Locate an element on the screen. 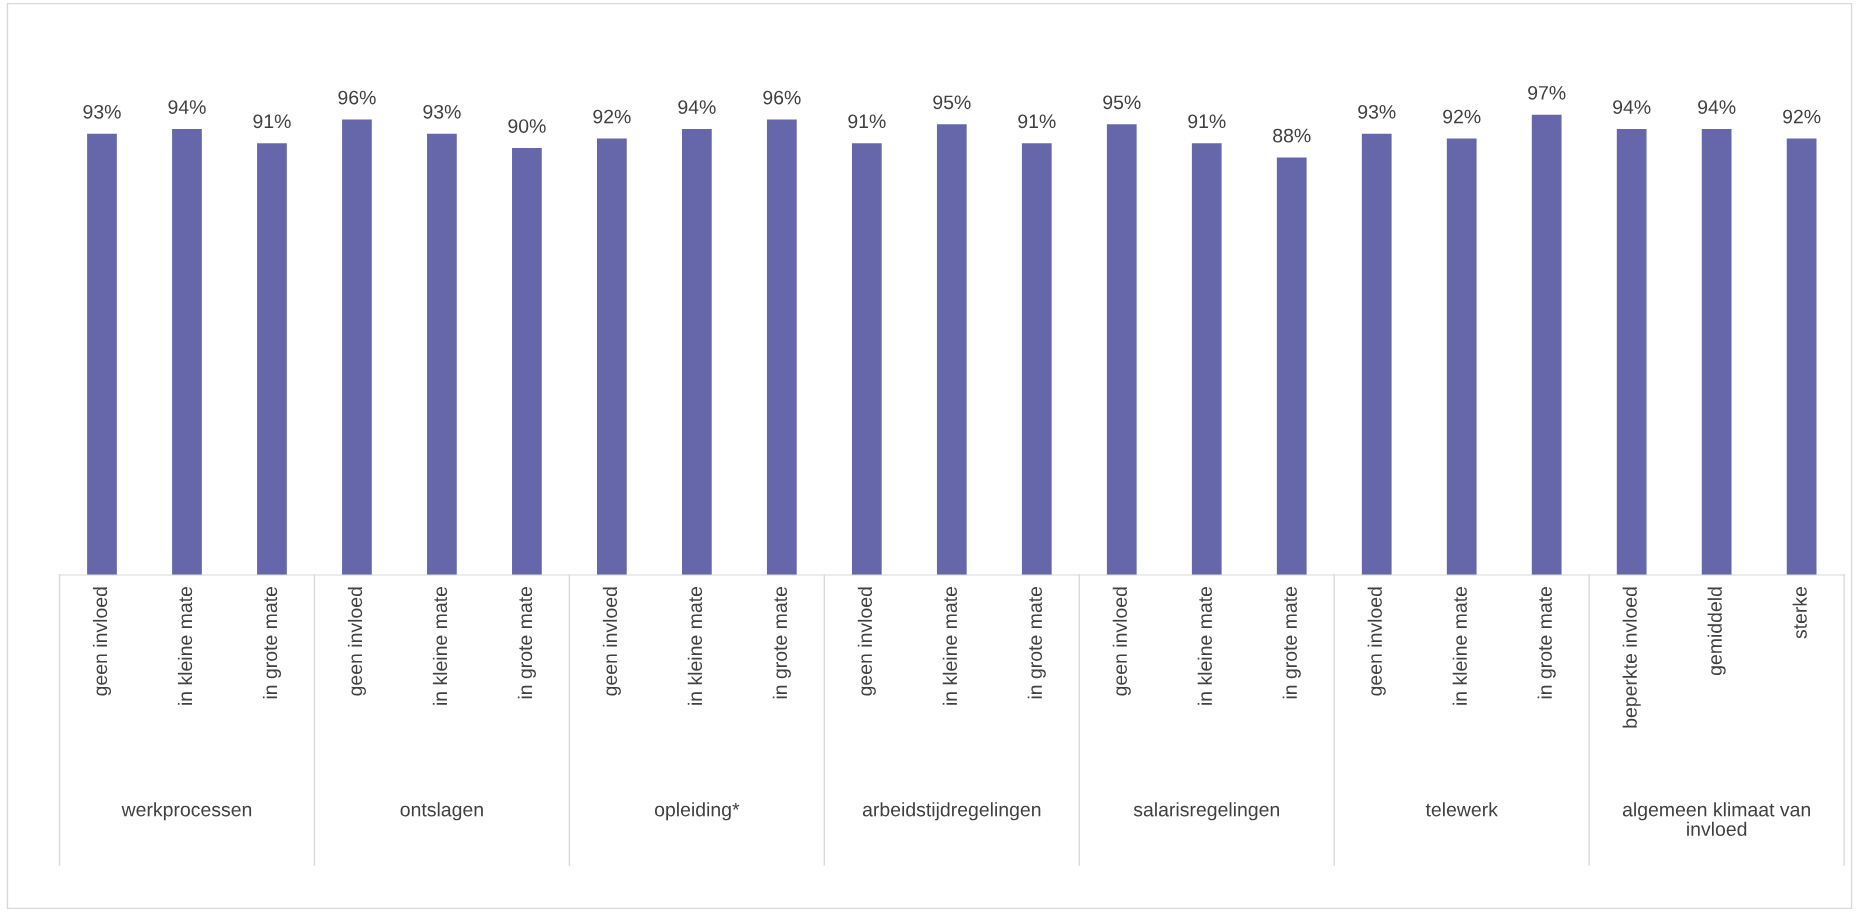  x-tick-label: sterke is located at coordinates (1799, 612).